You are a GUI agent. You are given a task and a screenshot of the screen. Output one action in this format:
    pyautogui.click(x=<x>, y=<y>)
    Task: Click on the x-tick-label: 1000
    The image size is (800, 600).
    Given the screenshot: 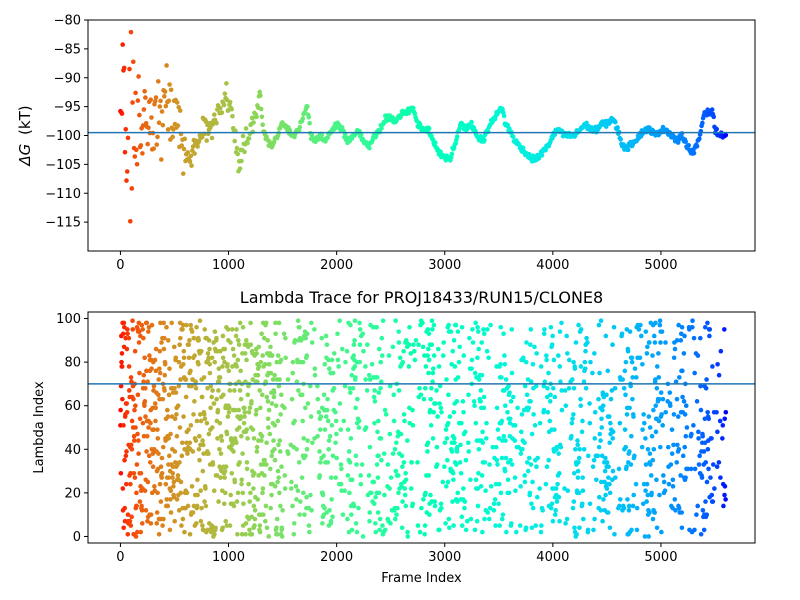 What is the action you would take?
    pyautogui.click(x=228, y=265)
    